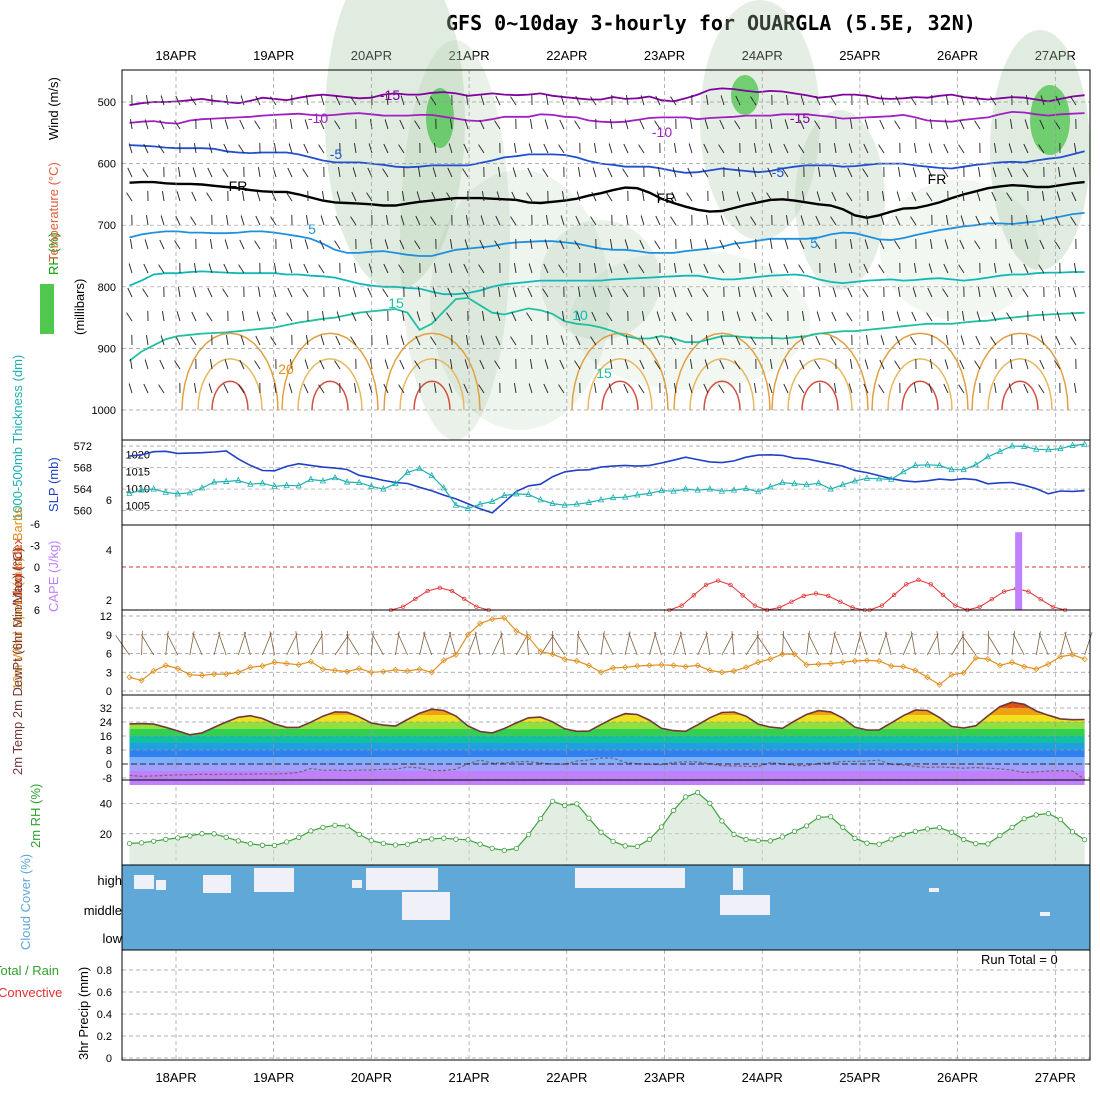 The height and width of the screenshot is (1100, 1100). Describe the element at coordinates (762, 55) in the screenshot. I see `top-date-label: 24APR` at that location.